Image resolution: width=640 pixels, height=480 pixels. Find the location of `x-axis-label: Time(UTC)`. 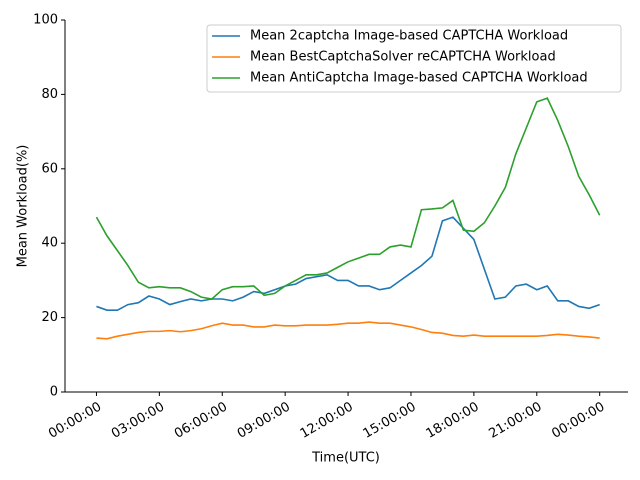

x-axis-label: Time(UTC) is located at coordinates (345, 458).